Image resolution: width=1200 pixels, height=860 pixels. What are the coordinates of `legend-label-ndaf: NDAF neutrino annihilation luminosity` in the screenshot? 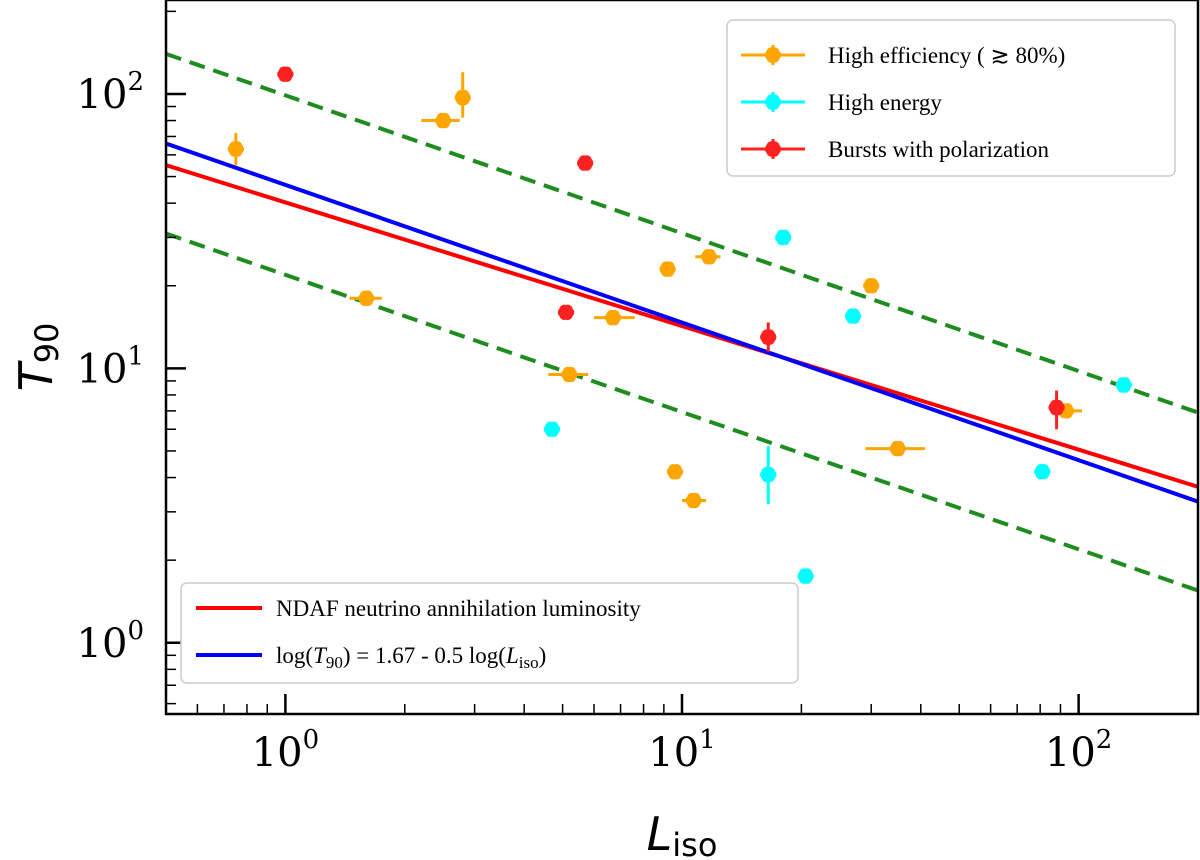 It's located at (458, 608).